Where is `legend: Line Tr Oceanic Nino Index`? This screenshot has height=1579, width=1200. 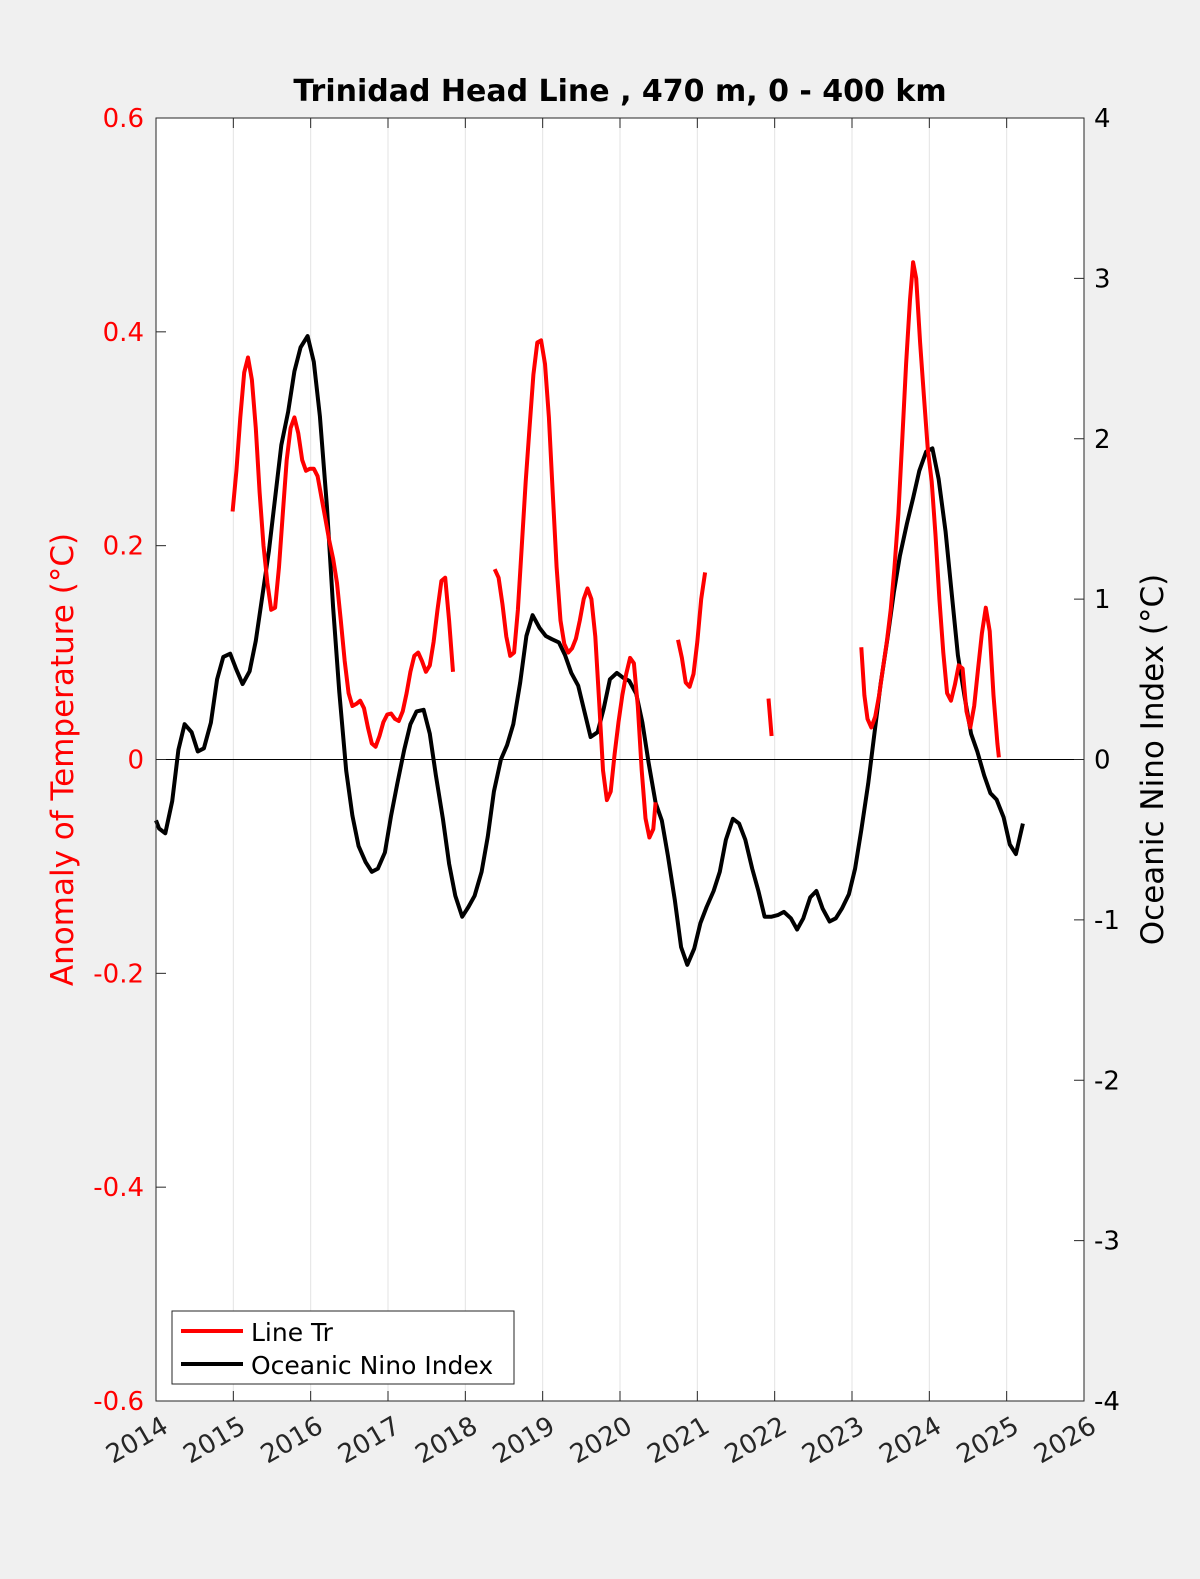 legend: Line Tr Oceanic Nino Index is located at coordinates (343, 1347).